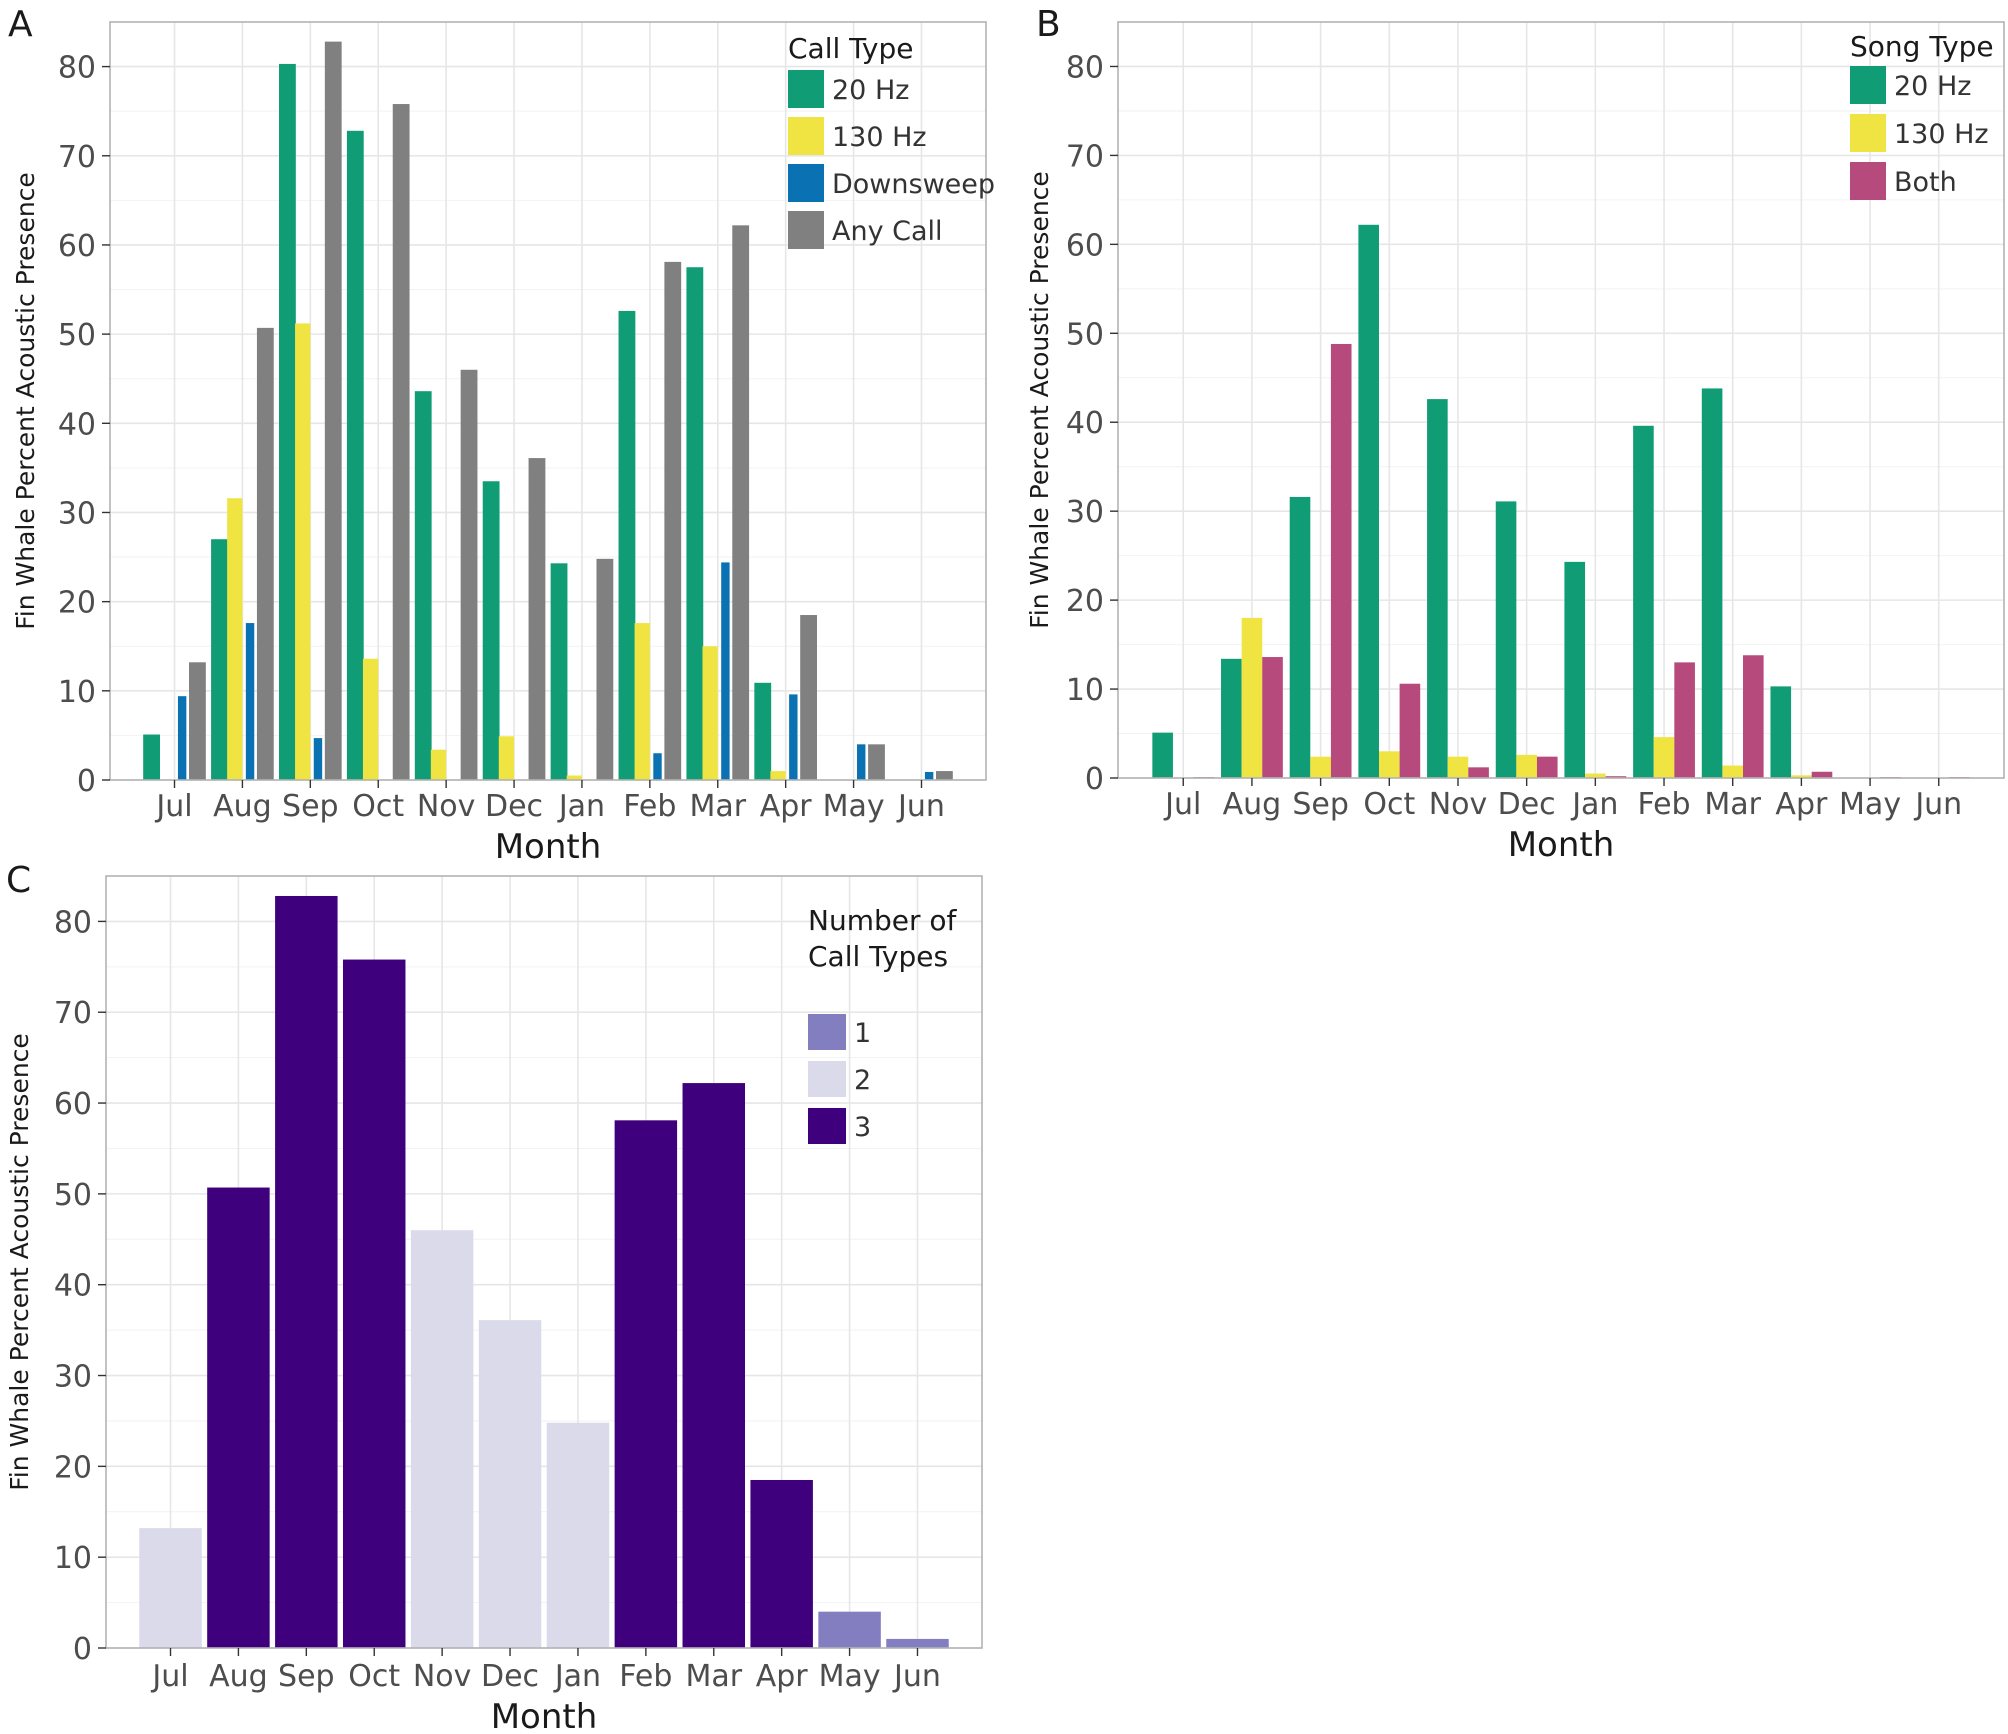  What do you see at coordinates (77, 68) in the screenshot?
I see `y-tick-label: 80` at bounding box center [77, 68].